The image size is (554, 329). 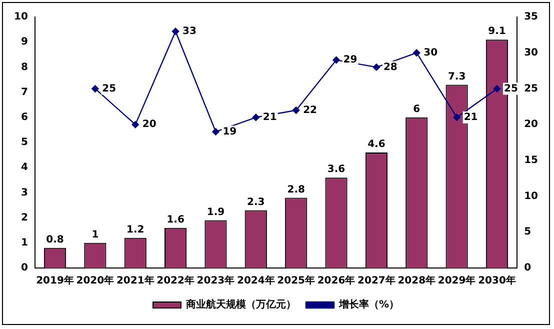 I want to click on legend-label: 增长率（%）, so click(x=369, y=304).